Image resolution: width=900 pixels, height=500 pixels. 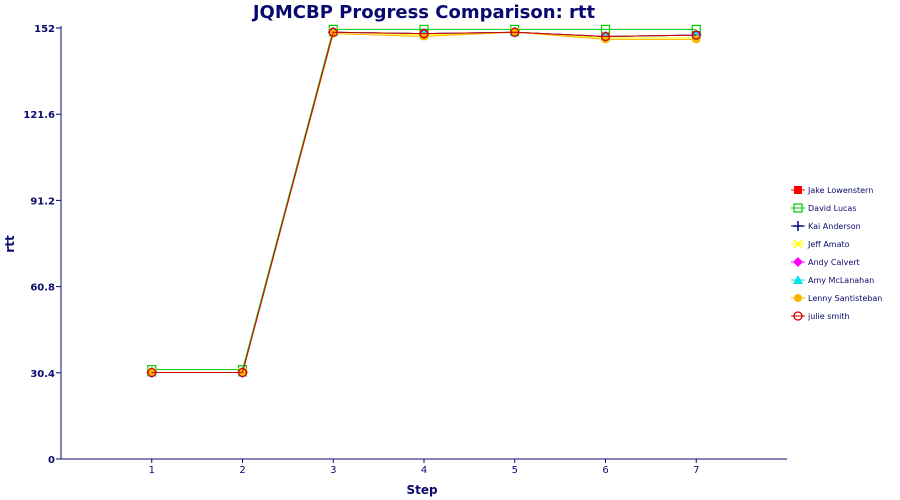 What do you see at coordinates (845, 298) in the screenshot?
I see `legend-label: Lenny Santisteban` at bounding box center [845, 298].